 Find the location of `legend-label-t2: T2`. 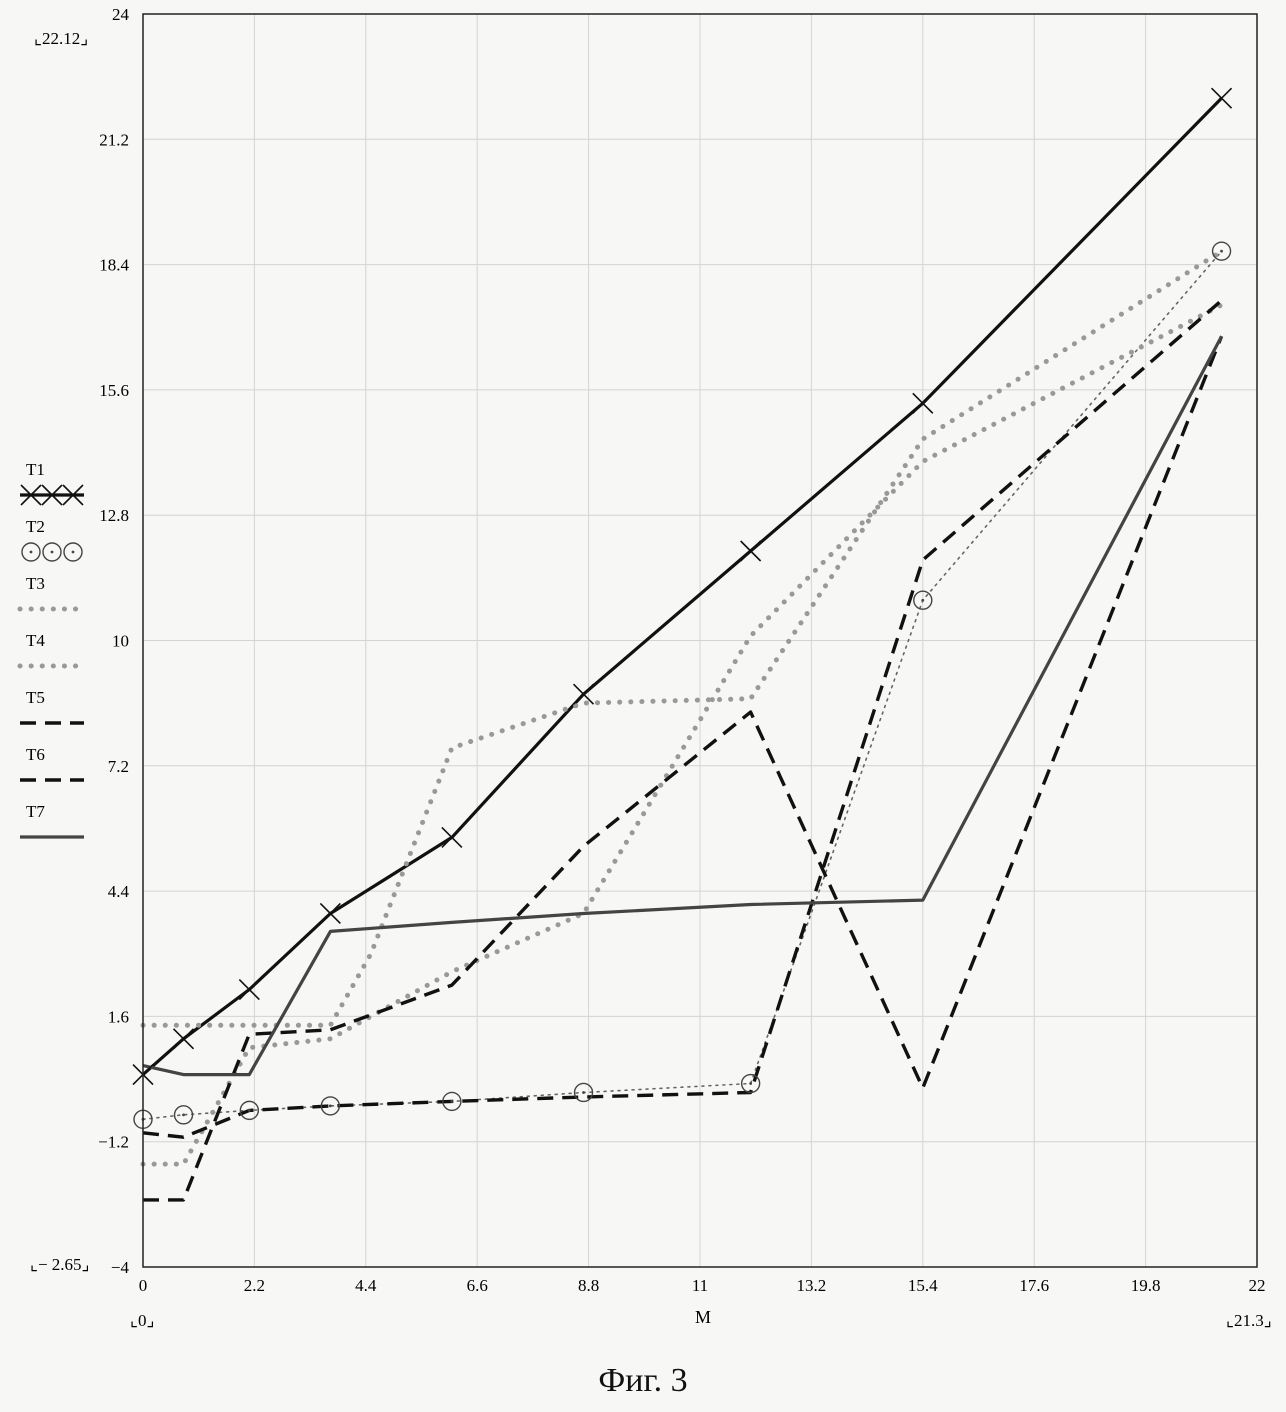

legend-label-t2: T2 is located at coordinates (35, 526).